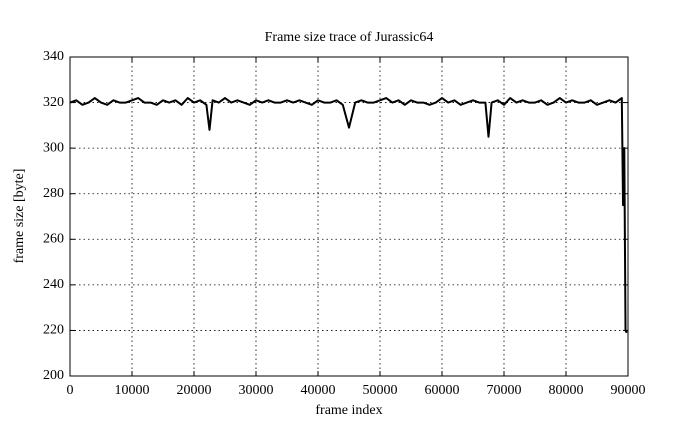  Describe the element at coordinates (53, 239) in the screenshot. I see `y-tick-label: 260` at that location.